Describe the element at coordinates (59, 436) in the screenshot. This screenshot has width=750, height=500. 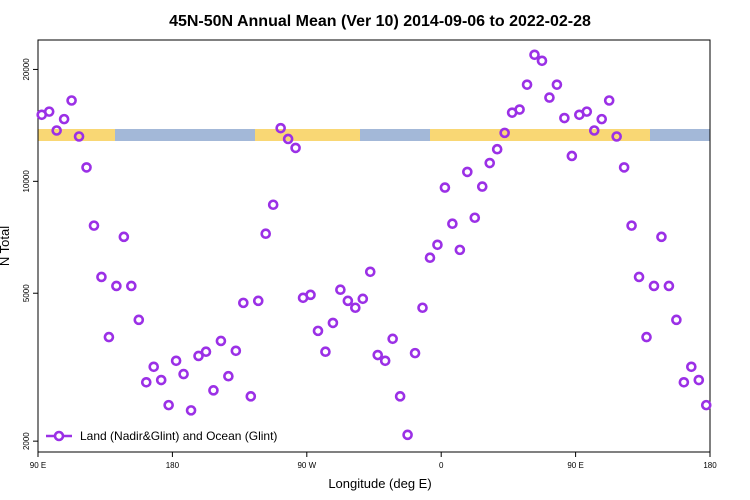
I see `legend-marker` at that location.